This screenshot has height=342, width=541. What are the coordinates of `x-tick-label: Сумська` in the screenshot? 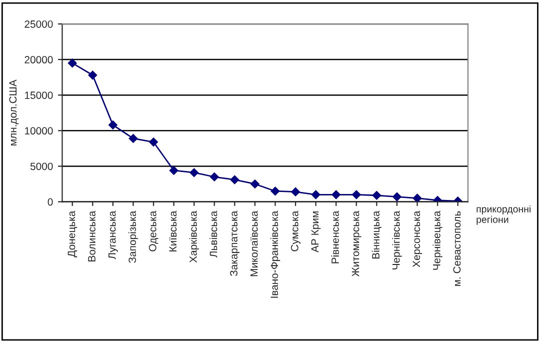 It's located at (295, 231).